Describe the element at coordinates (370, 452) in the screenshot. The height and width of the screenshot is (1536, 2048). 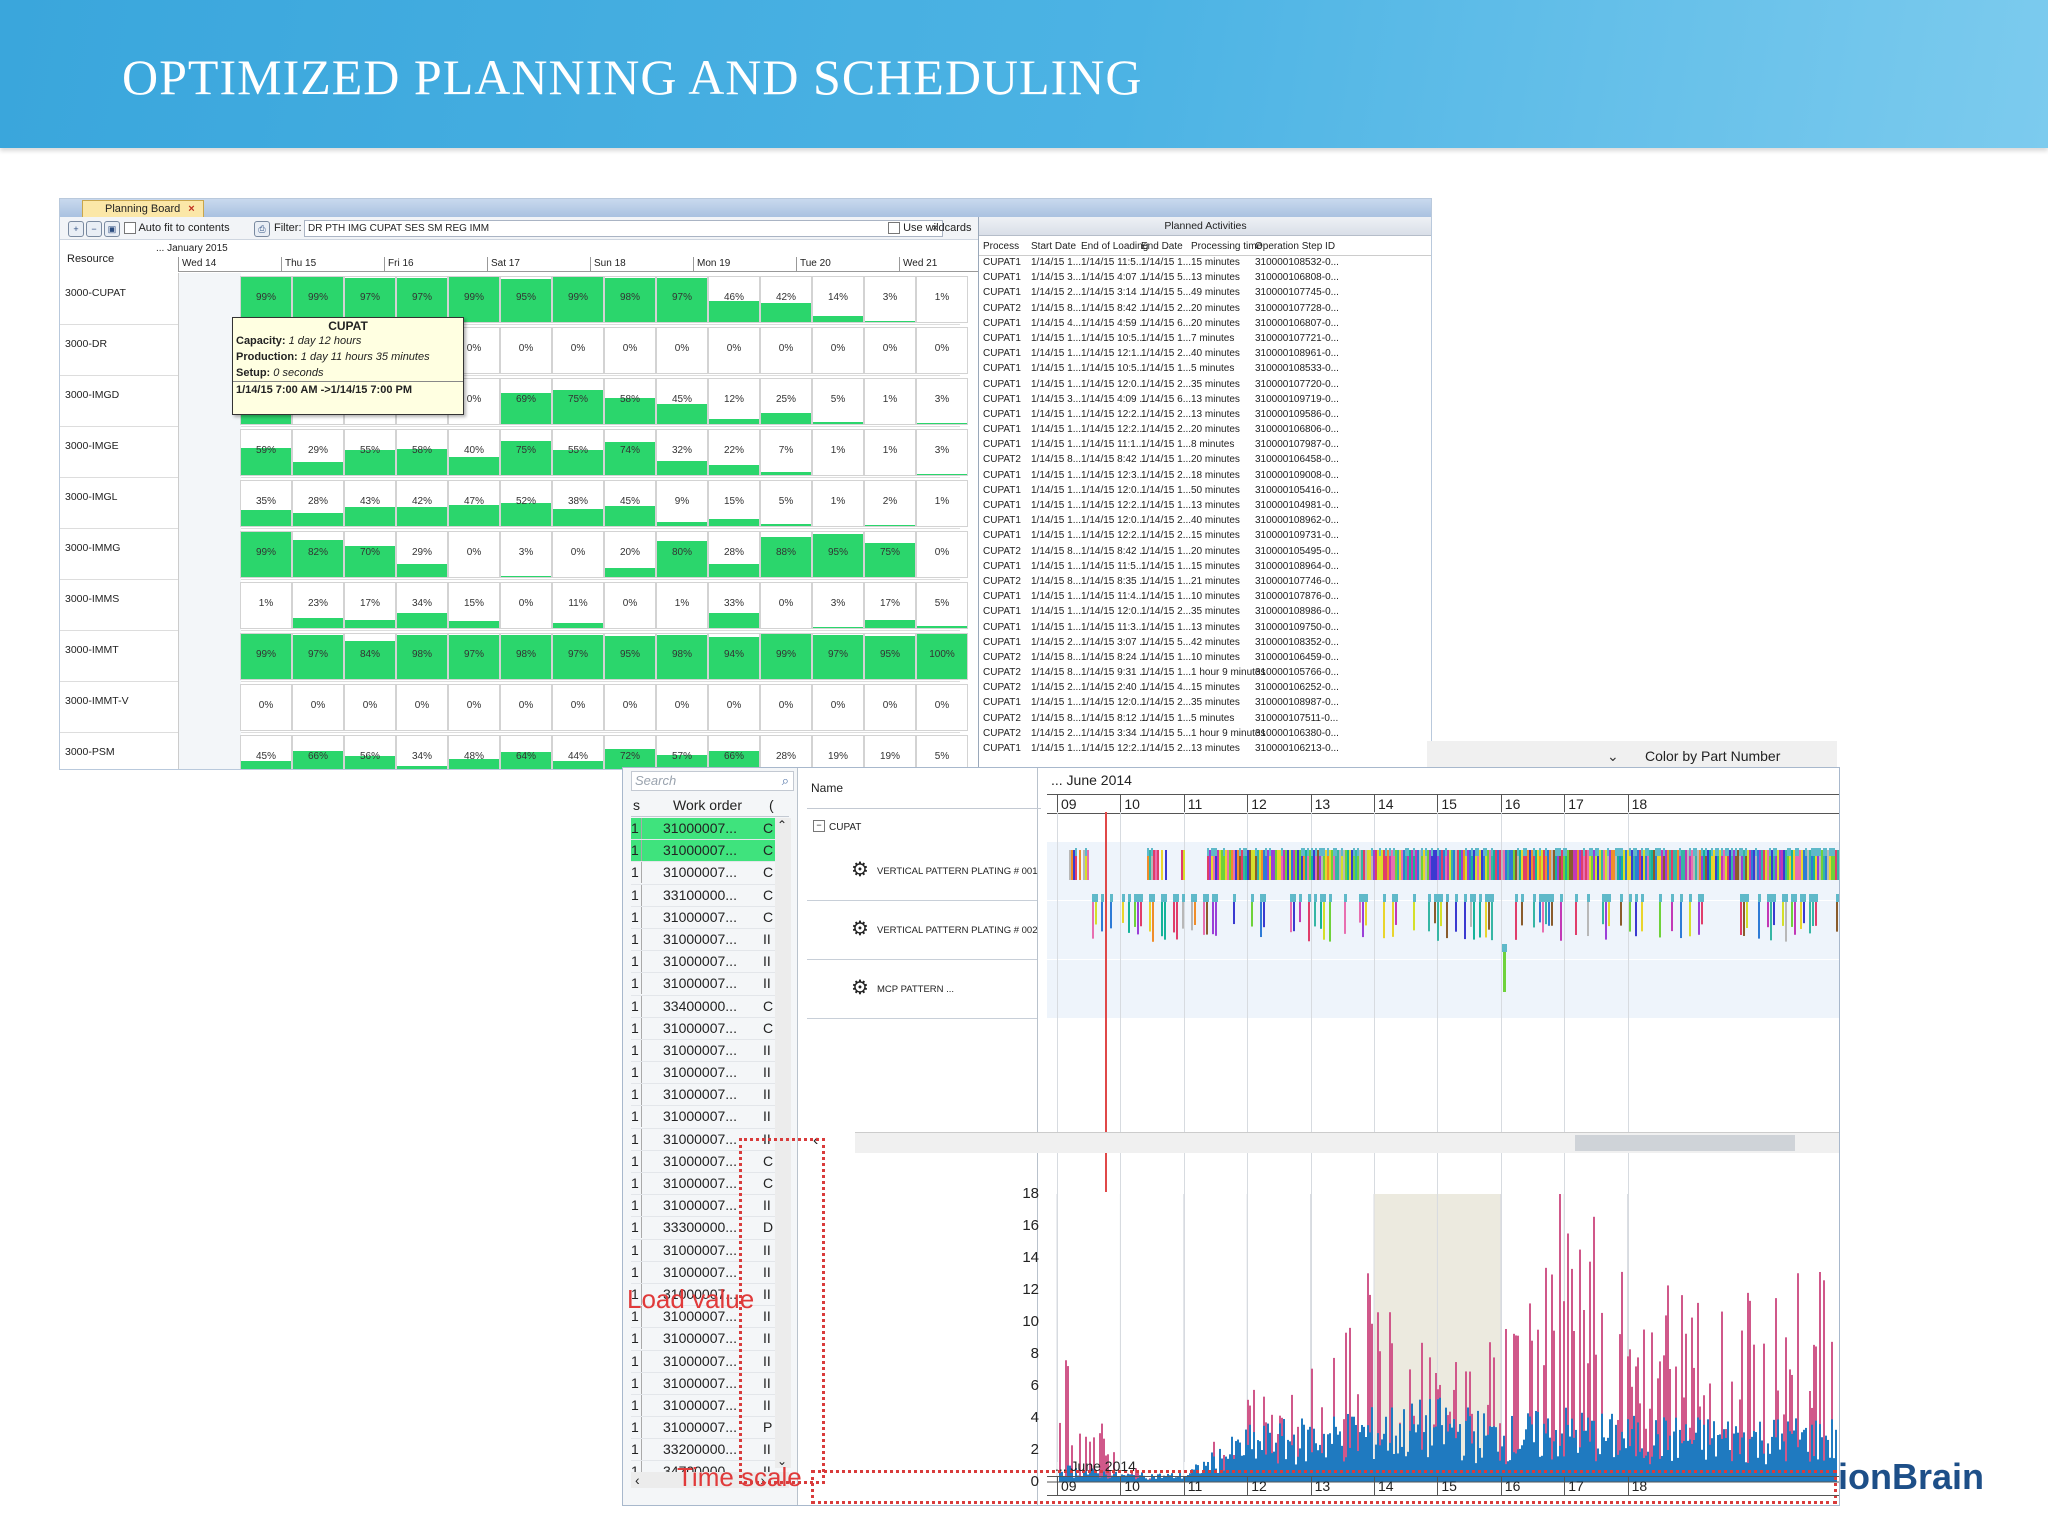
I see `capacity-cell: 55%` at that location.